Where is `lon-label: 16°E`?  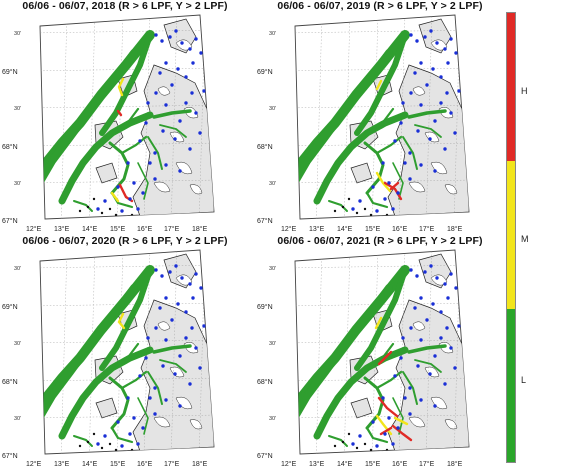 lon-label: 16°E is located at coordinates (400, 464).